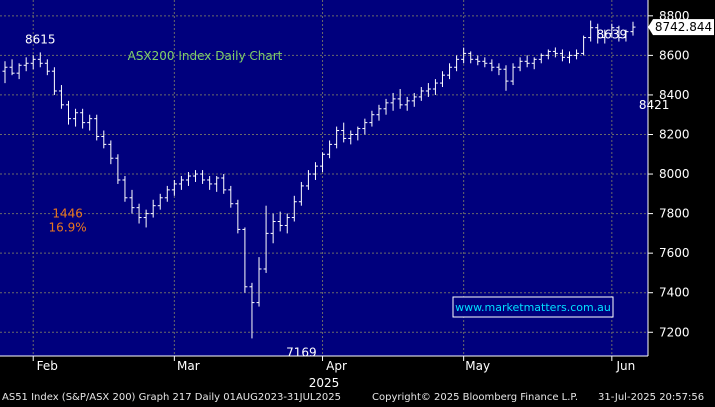 The width and height of the screenshot is (715, 407). Describe the element at coordinates (674, 293) in the screenshot. I see `y-tick-label: 7400` at that location.